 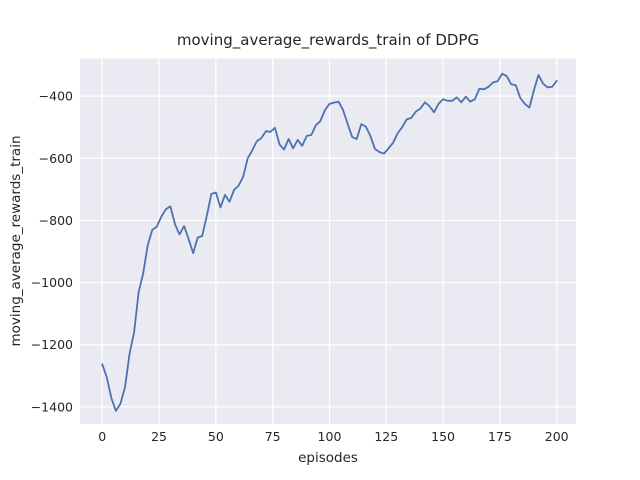 What do you see at coordinates (52, 406) in the screenshot?
I see `y-tick-label: −1400` at bounding box center [52, 406].